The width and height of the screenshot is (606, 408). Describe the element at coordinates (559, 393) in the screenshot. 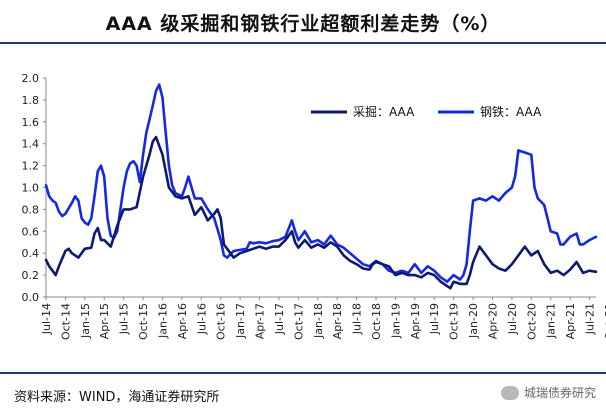

I see `watermark-text: 城瑞债券研究` at that location.